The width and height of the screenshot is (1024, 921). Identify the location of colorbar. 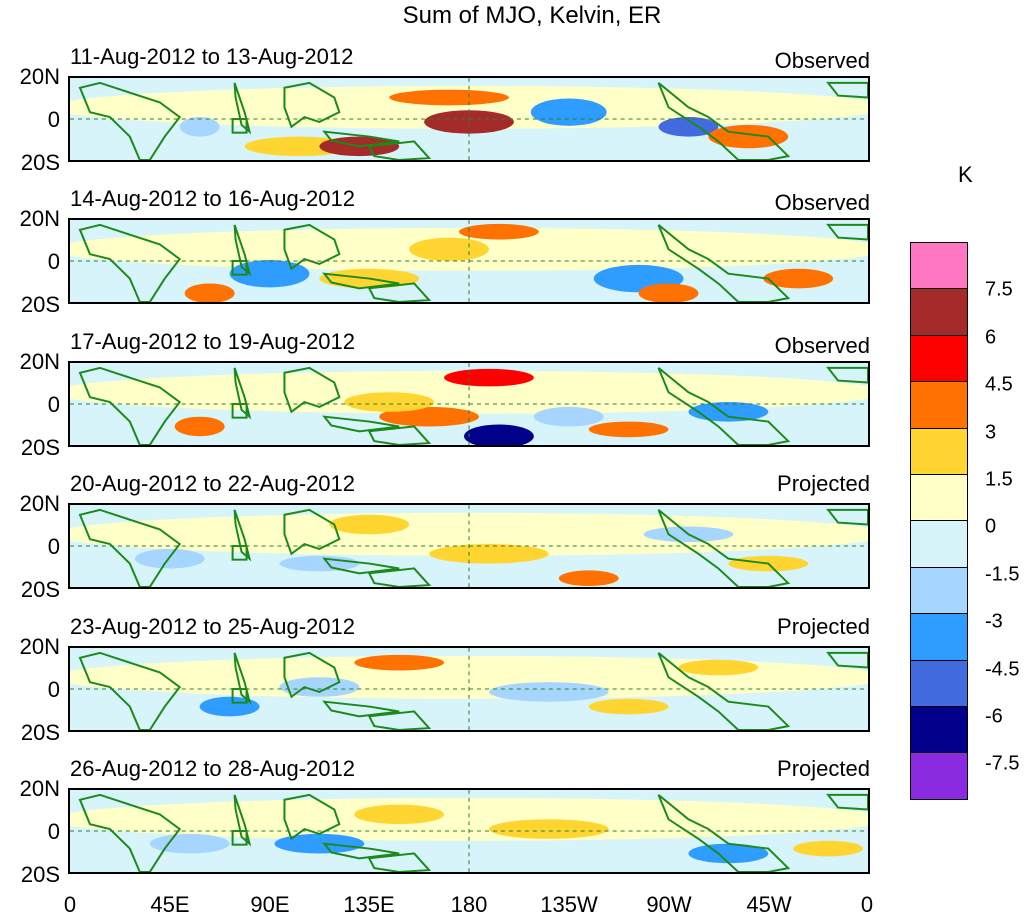
(939, 521).